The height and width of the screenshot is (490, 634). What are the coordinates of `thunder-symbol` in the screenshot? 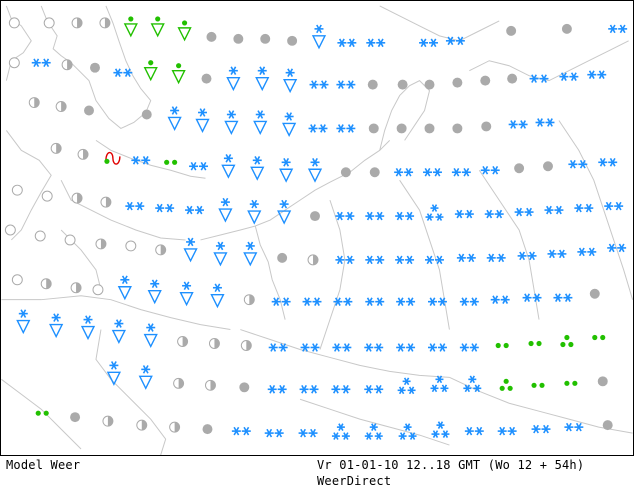 It's located at (112, 158).